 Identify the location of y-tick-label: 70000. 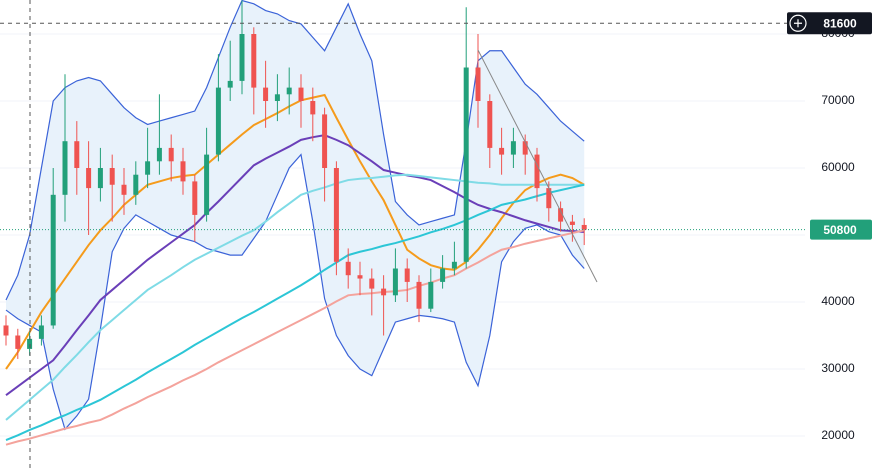
(838, 100).